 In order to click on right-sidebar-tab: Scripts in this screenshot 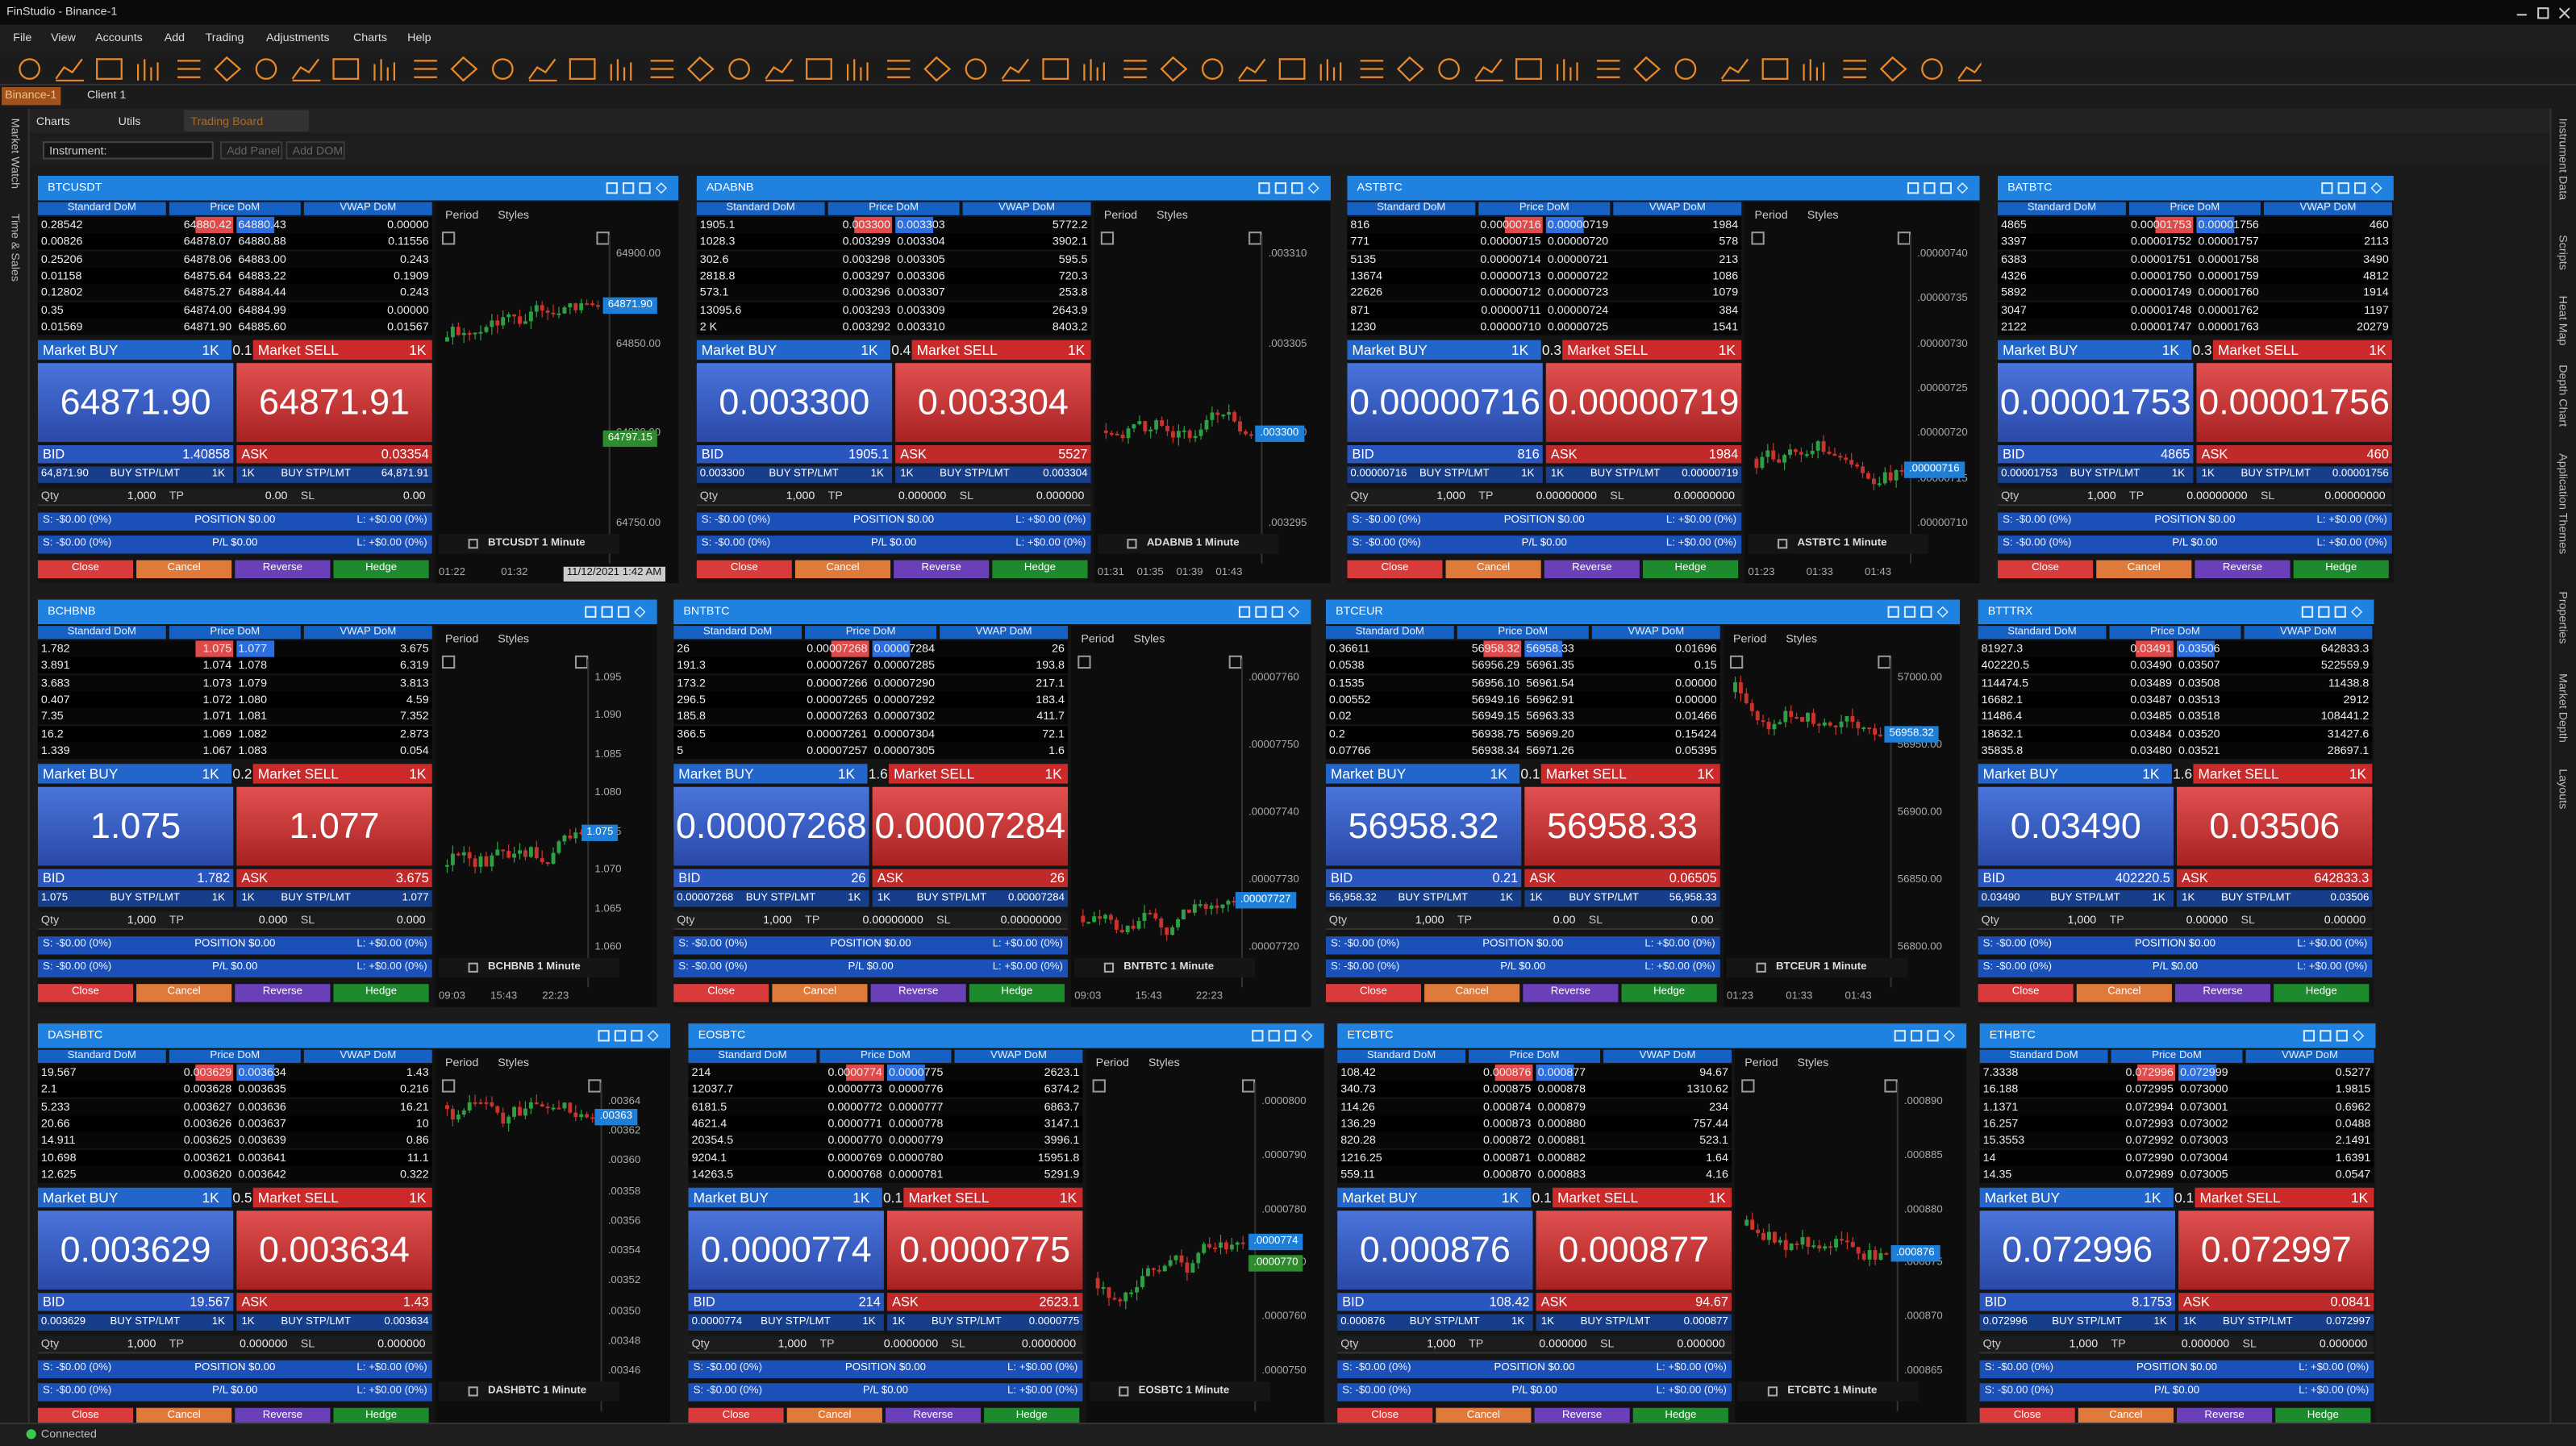, I will do `click(2562, 253)`.